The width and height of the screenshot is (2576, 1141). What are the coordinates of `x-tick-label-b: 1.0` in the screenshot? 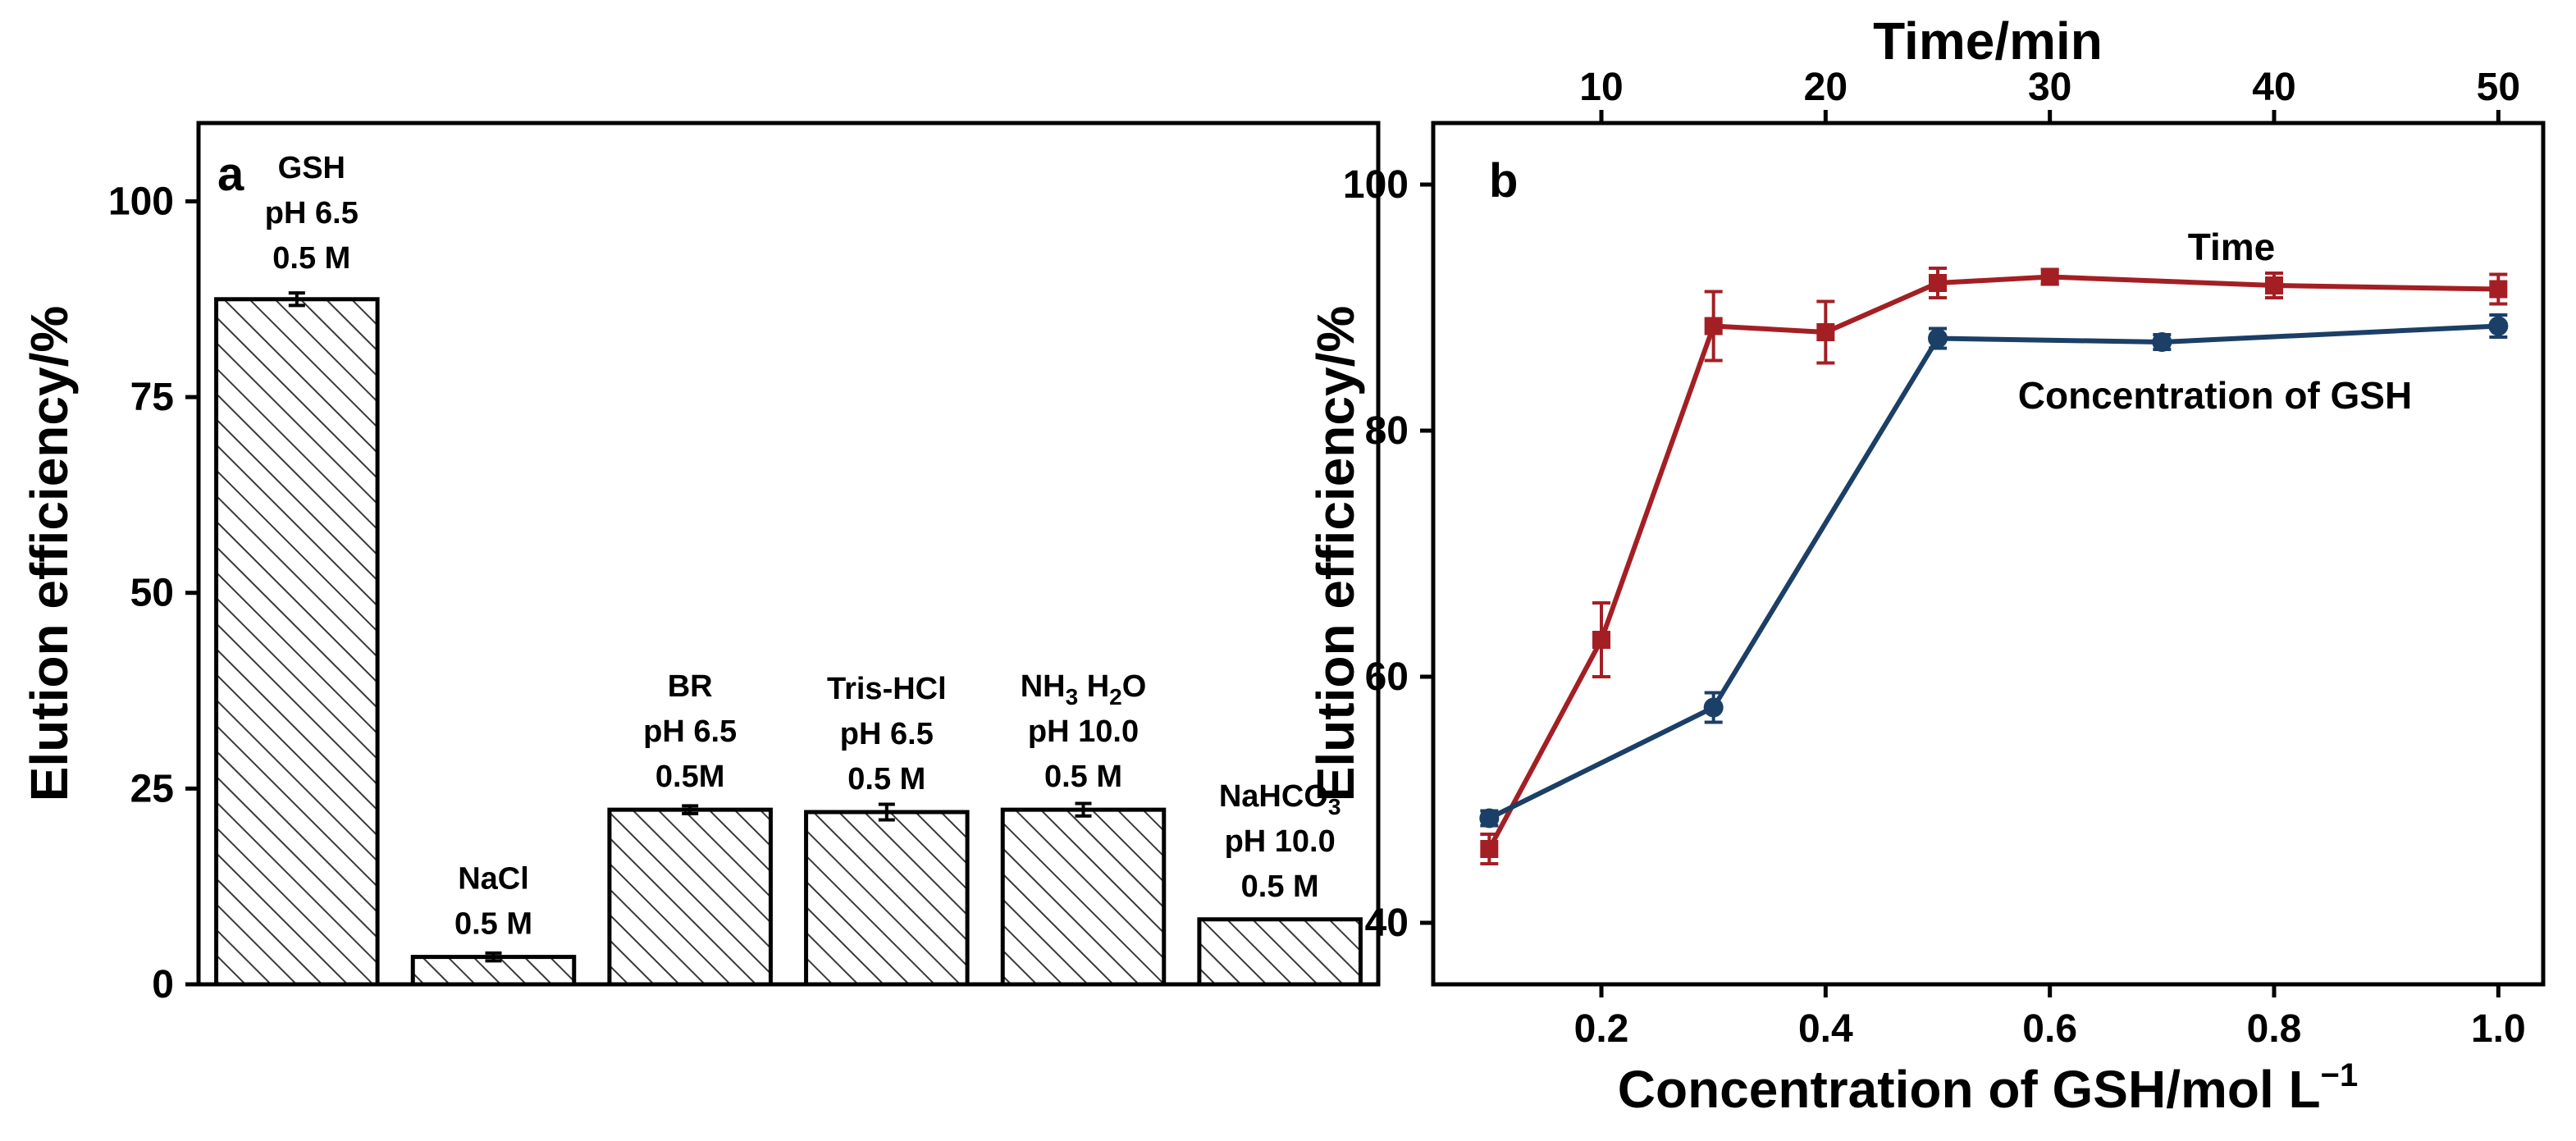 It's located at (2498, 1029).